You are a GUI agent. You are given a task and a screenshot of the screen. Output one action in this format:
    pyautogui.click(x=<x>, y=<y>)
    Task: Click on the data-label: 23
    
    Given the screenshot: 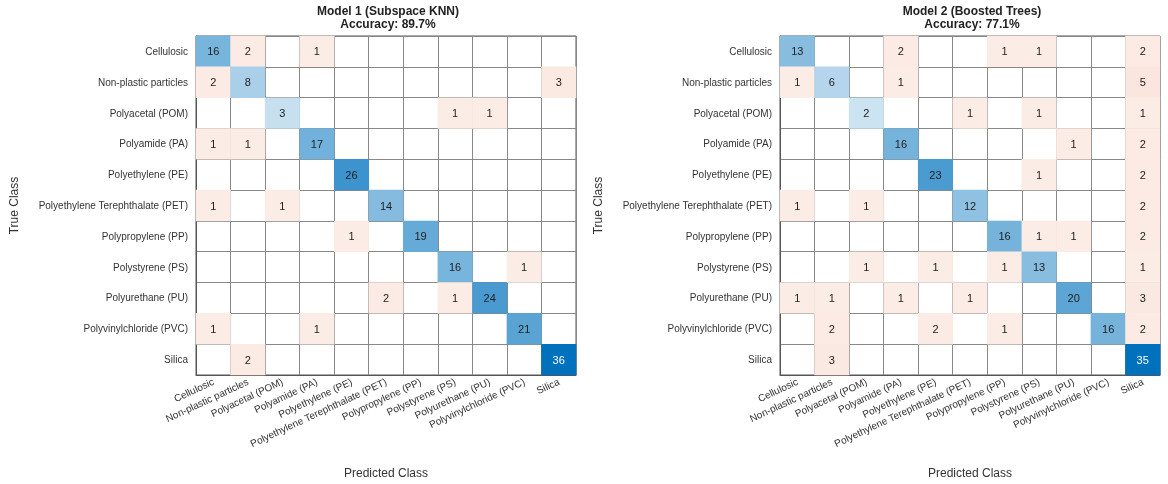 What is the action you would take?
    pyautogui.click(x=935, y=174)
    